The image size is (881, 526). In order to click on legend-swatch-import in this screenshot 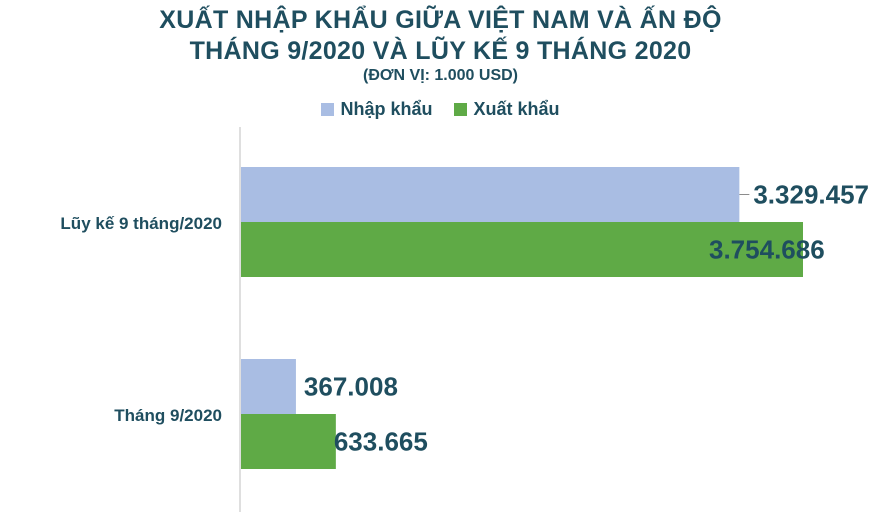, I will do `click(328, 109)`.